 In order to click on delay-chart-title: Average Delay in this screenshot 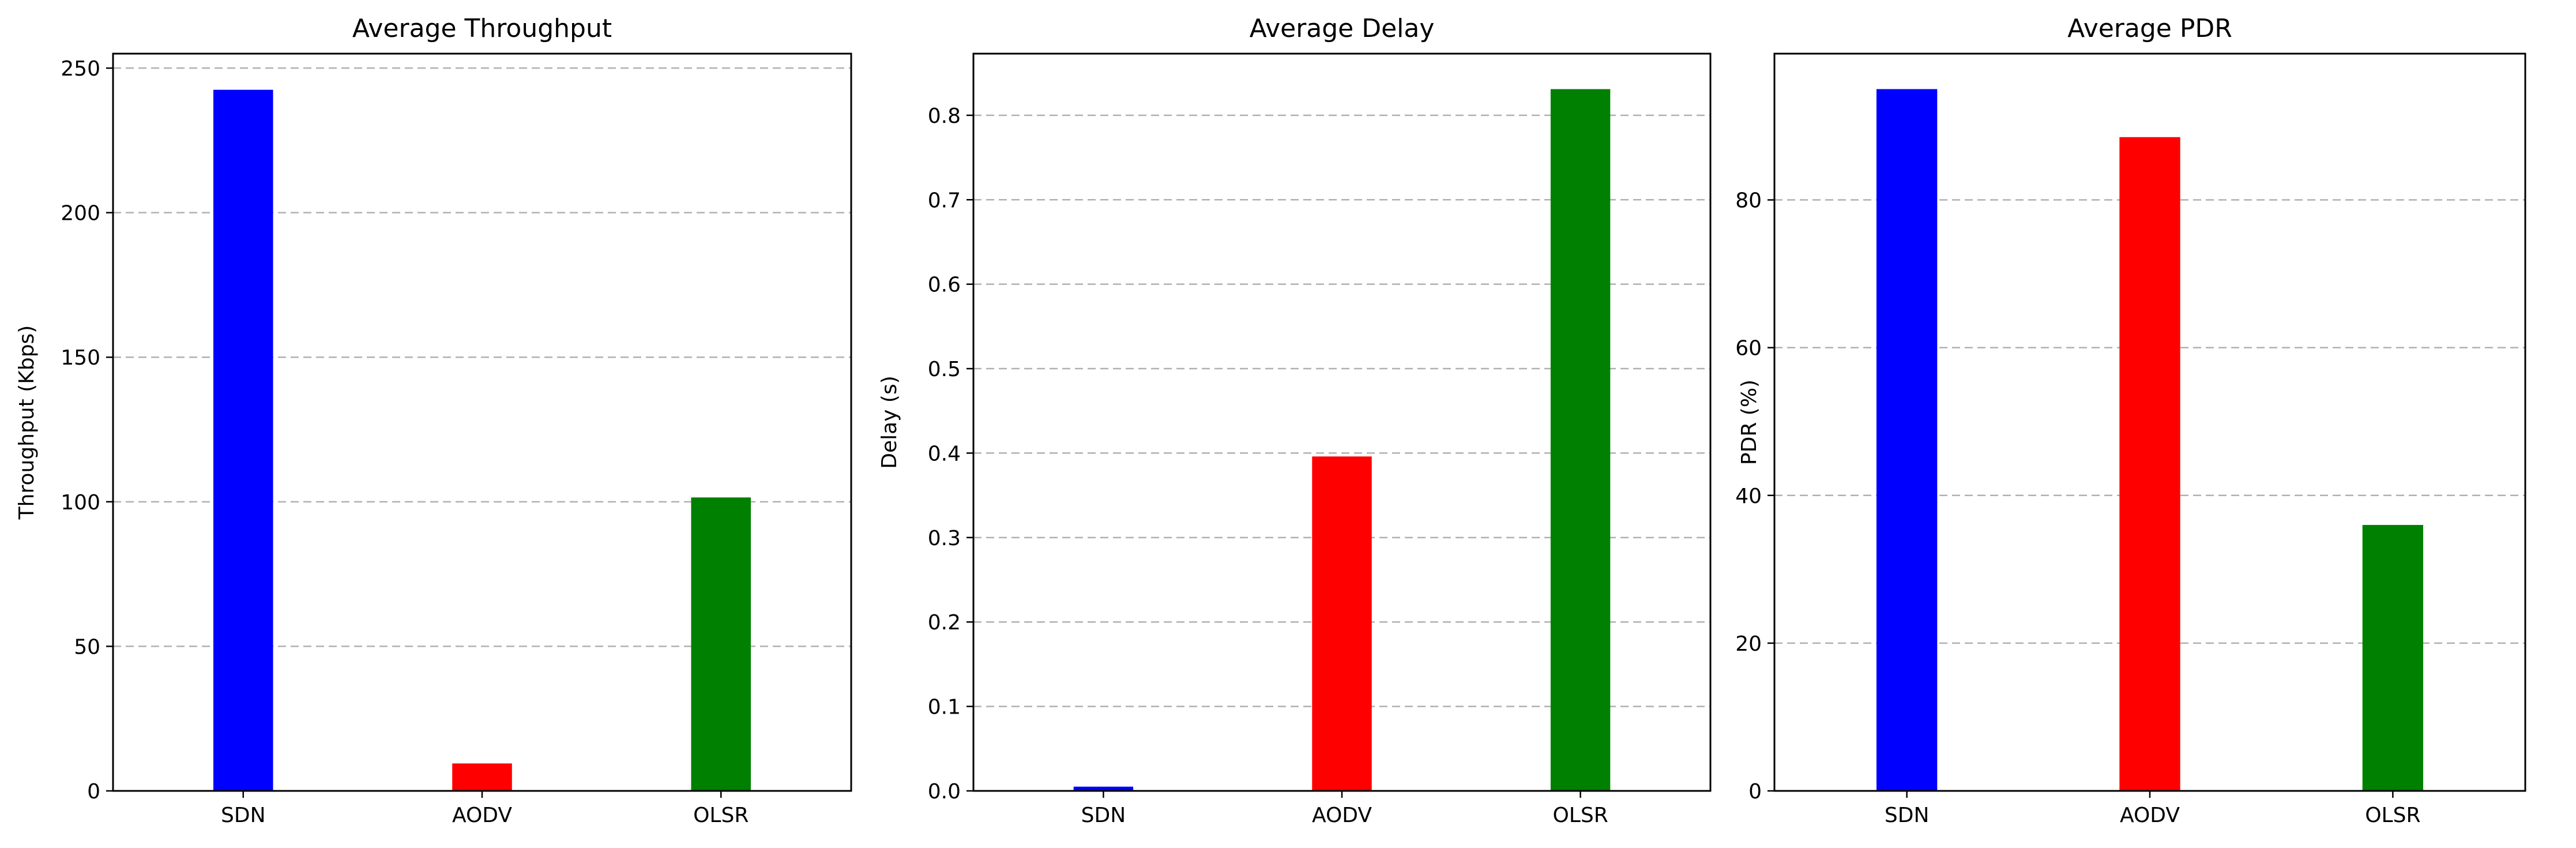, I will do `click(1342, 28)`.